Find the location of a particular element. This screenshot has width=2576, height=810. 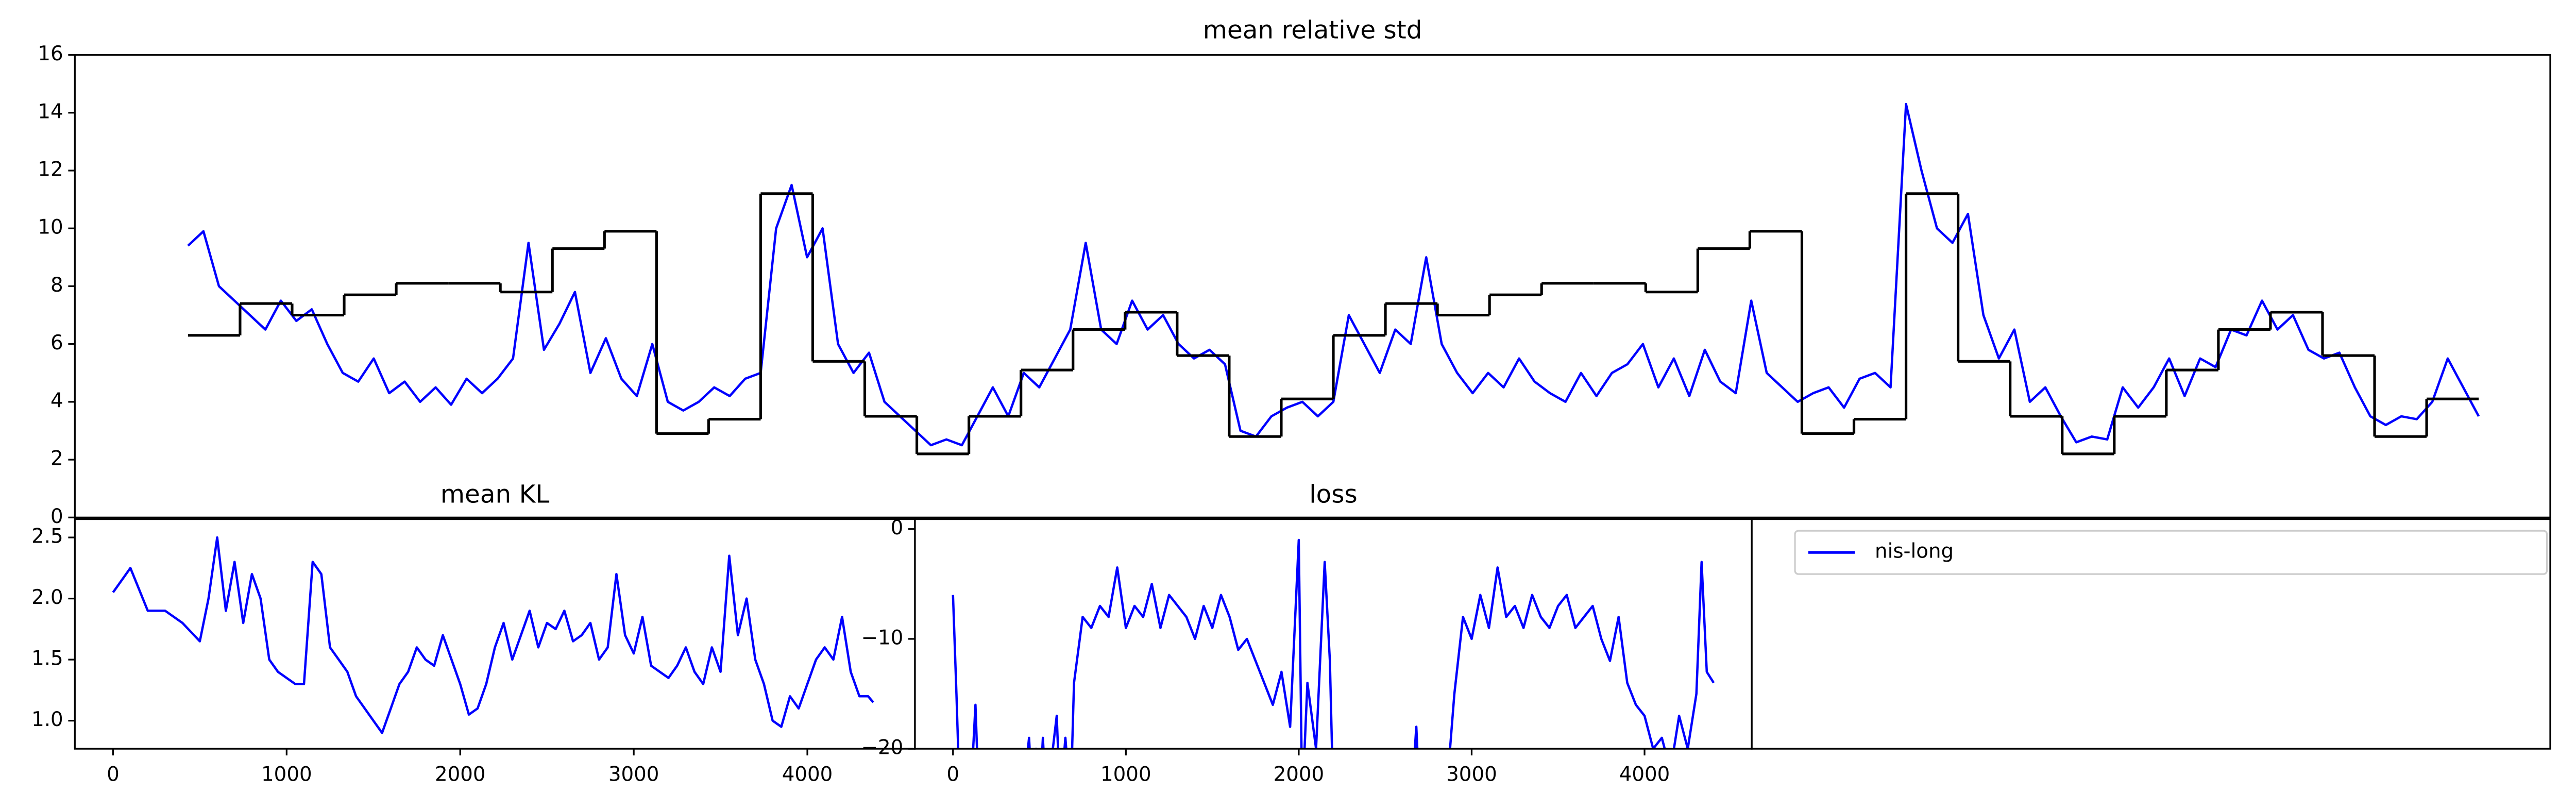

y-tick-label: 16 is located at coordinates (51, 53).